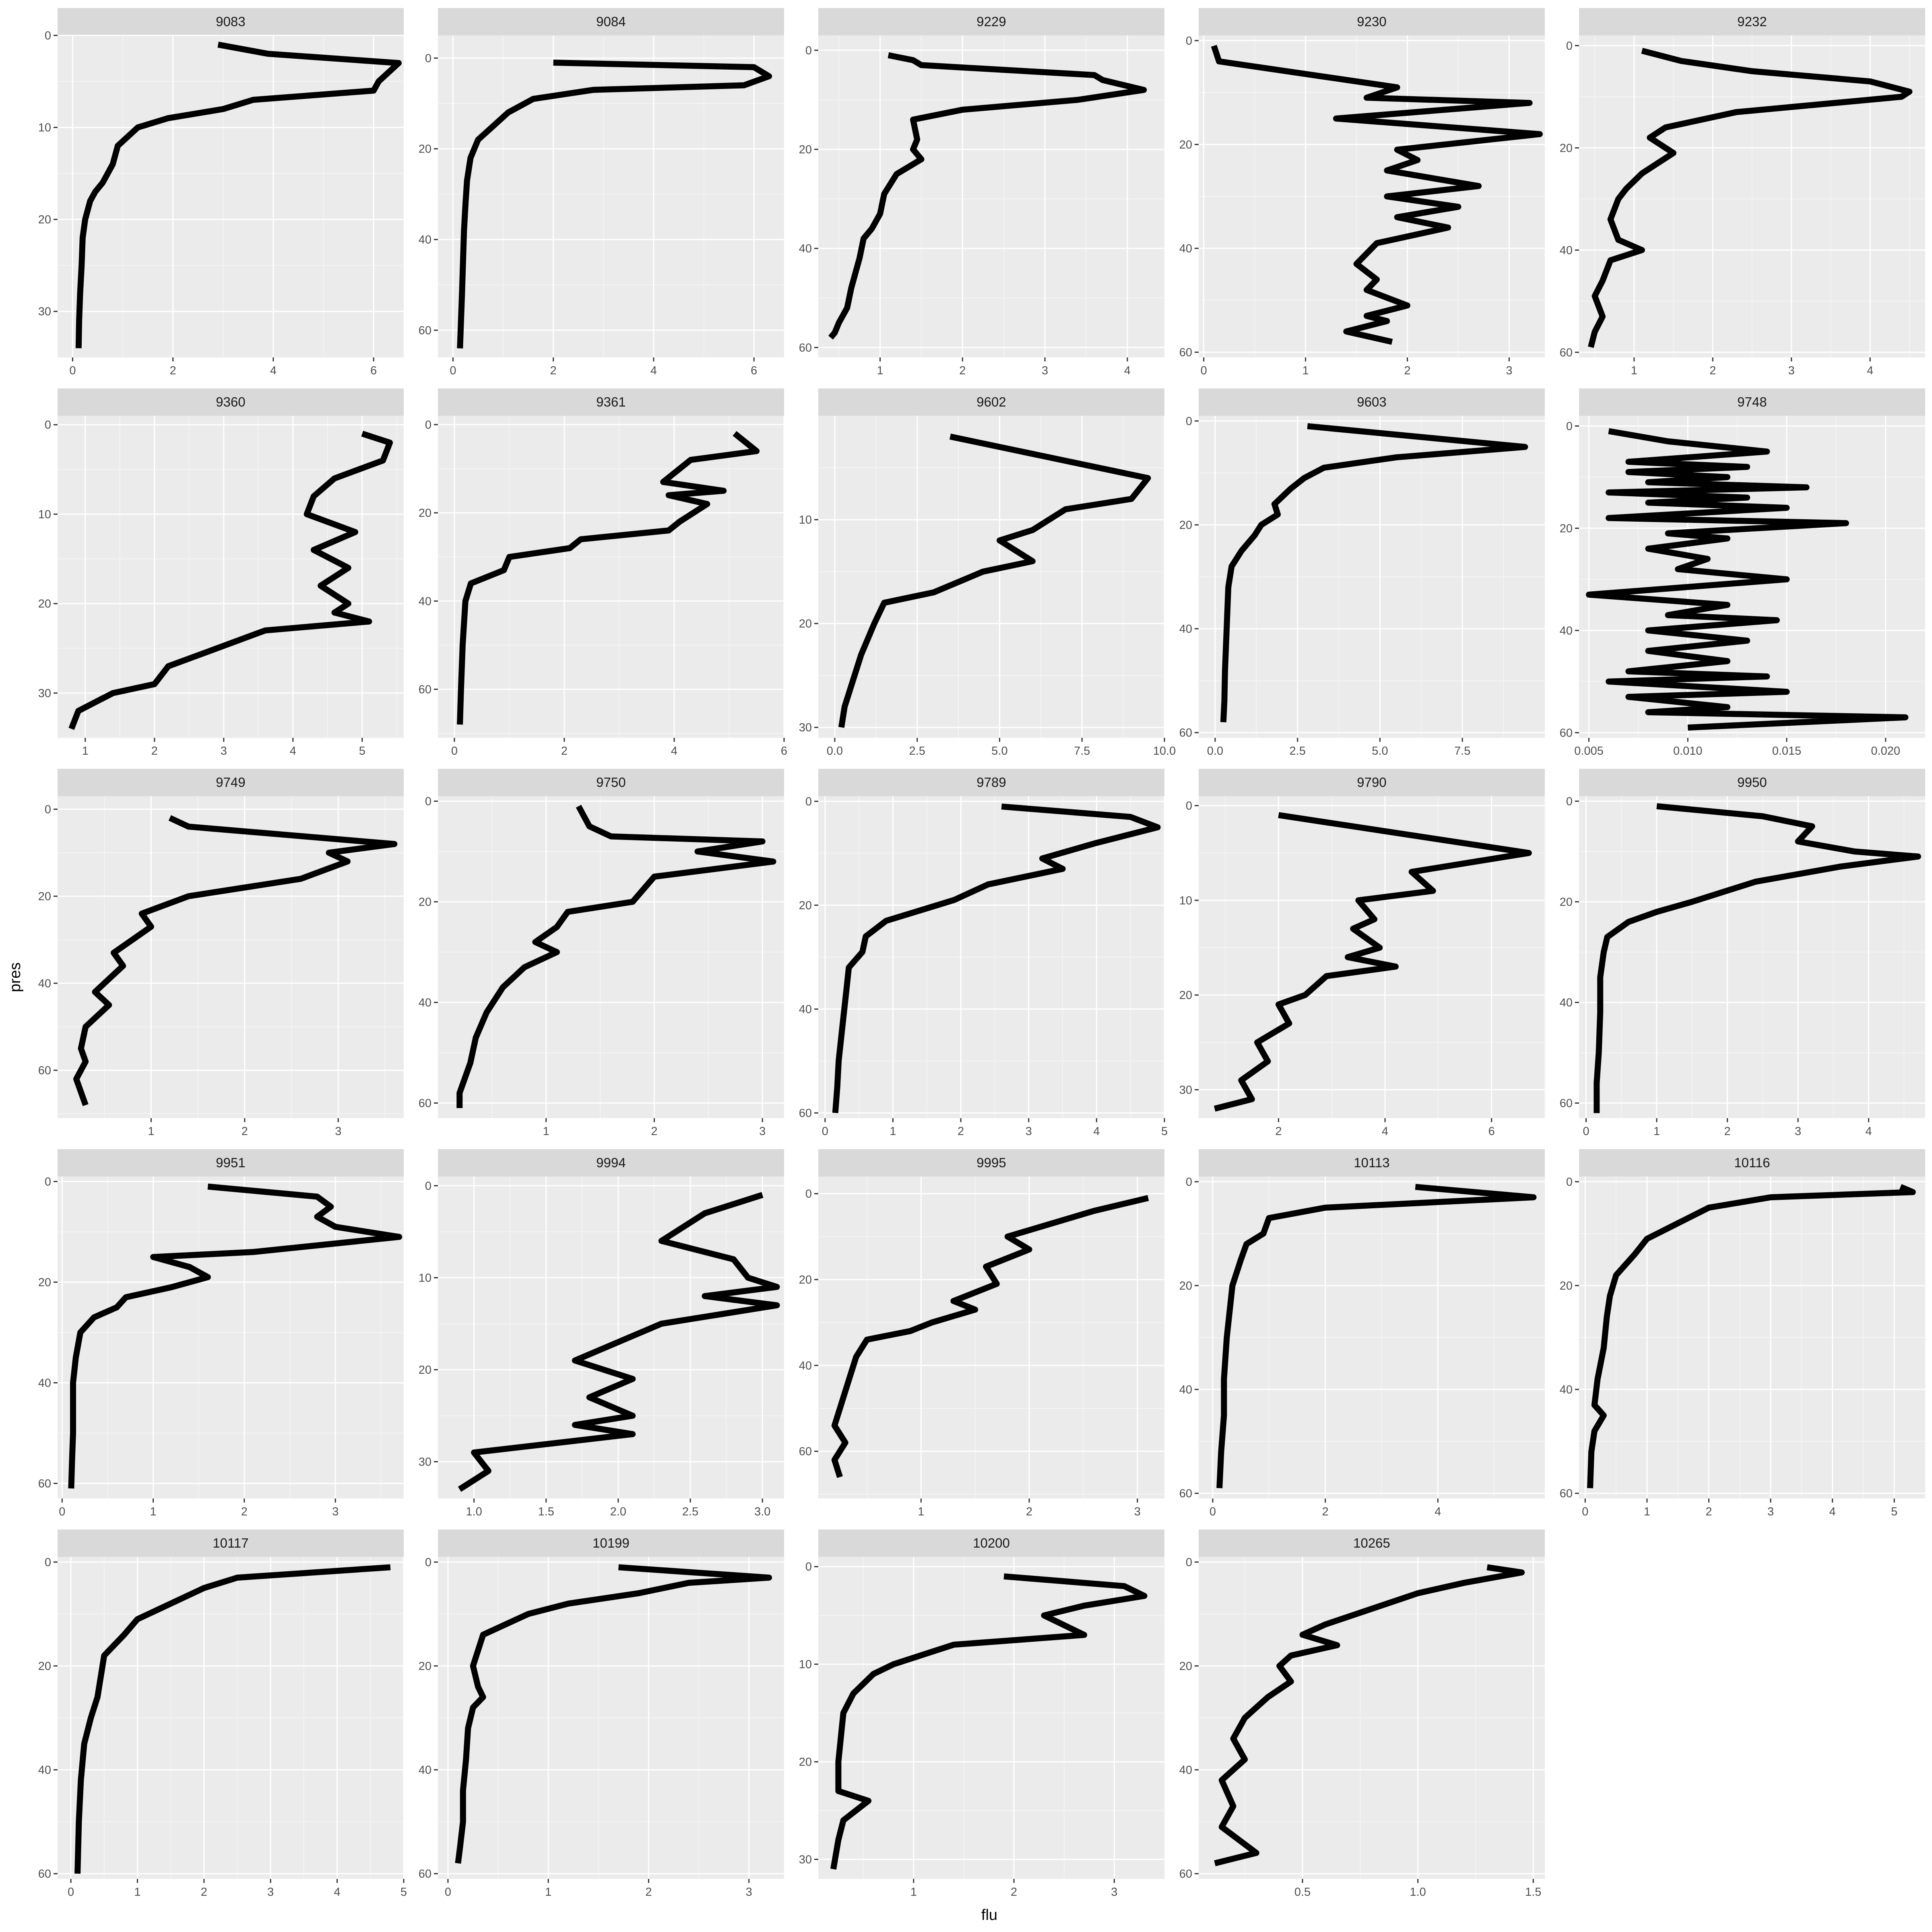 Image resolution: width=1932 pixels, height=1932 pixels. I want to click on facet-strip-label: 9602, so click(991, 401).